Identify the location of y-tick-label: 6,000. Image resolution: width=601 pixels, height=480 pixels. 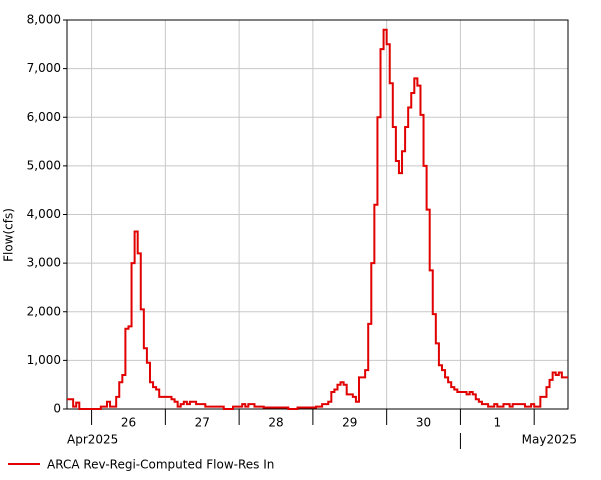
(44, 117).